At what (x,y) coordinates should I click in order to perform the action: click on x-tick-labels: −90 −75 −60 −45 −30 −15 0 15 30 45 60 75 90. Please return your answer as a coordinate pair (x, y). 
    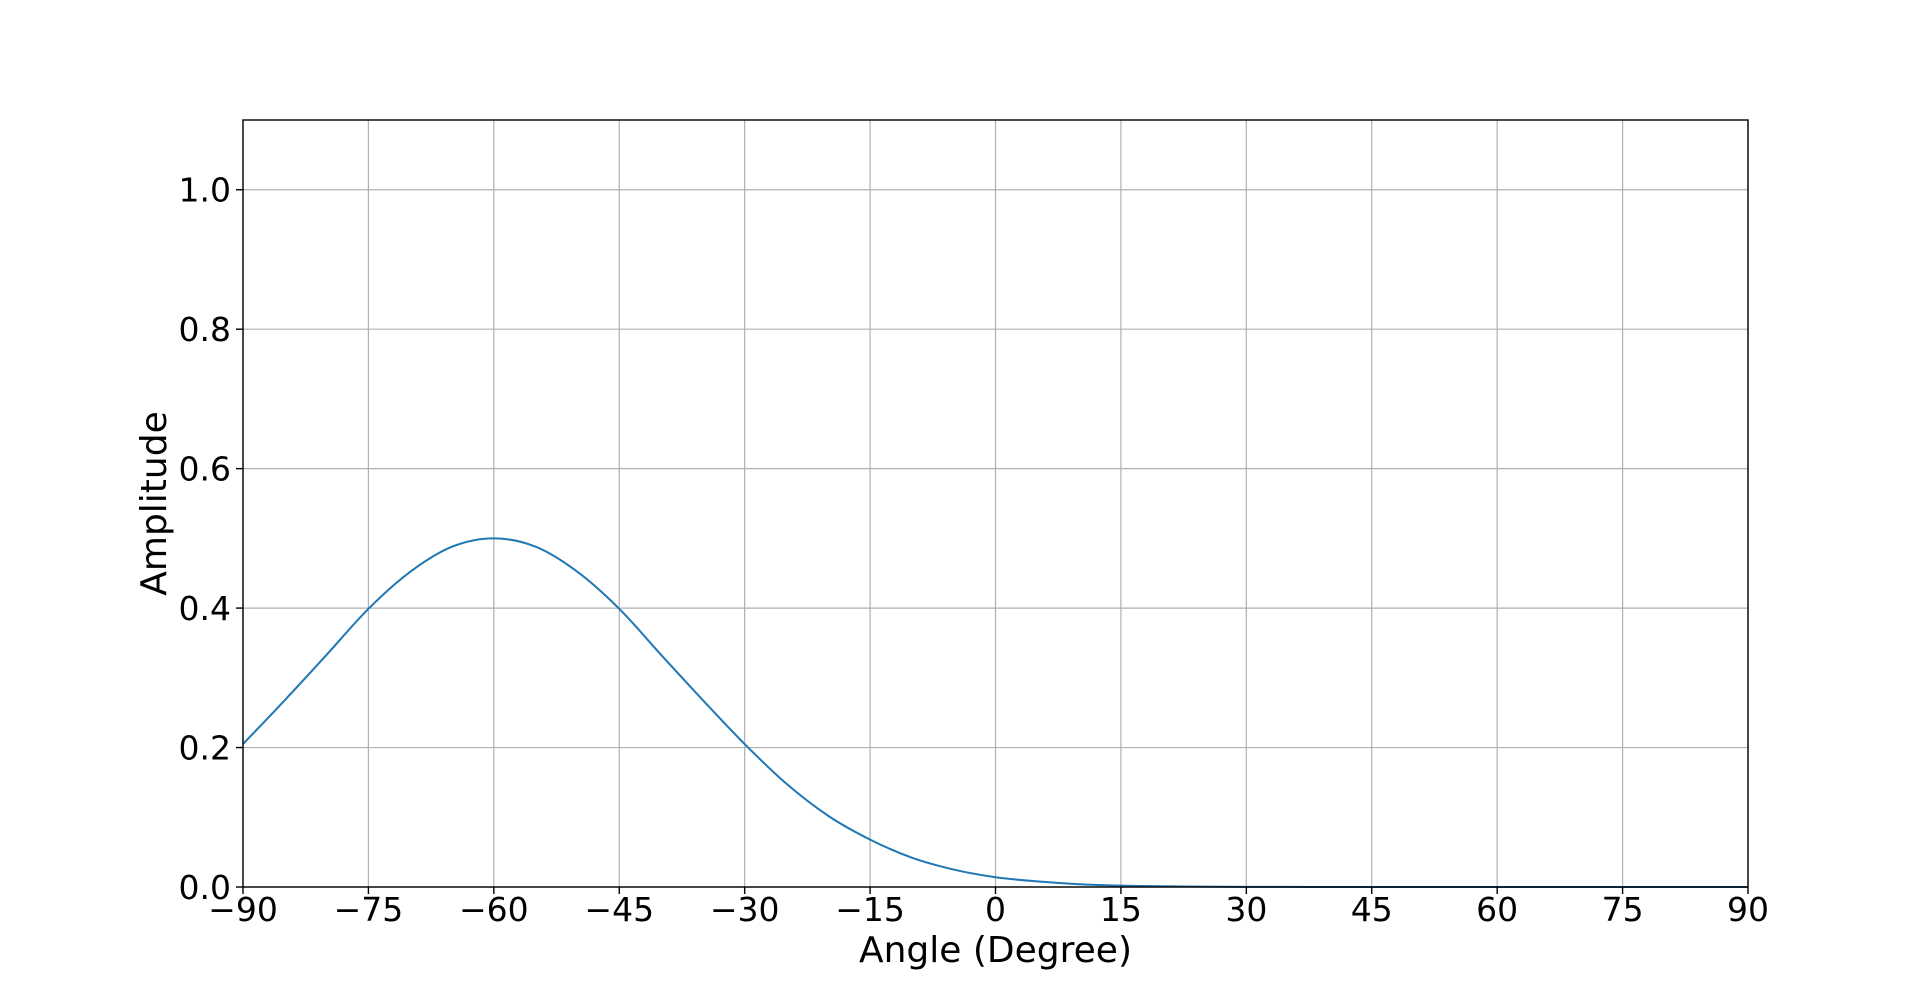
    Looking at the image, I should click on (988, 909).